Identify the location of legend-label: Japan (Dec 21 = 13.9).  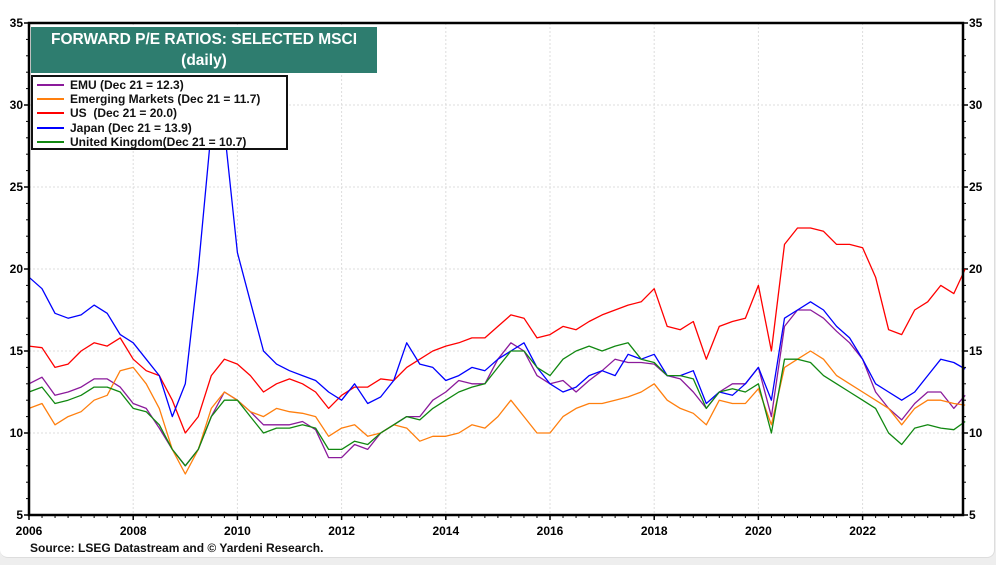
(131, 127).